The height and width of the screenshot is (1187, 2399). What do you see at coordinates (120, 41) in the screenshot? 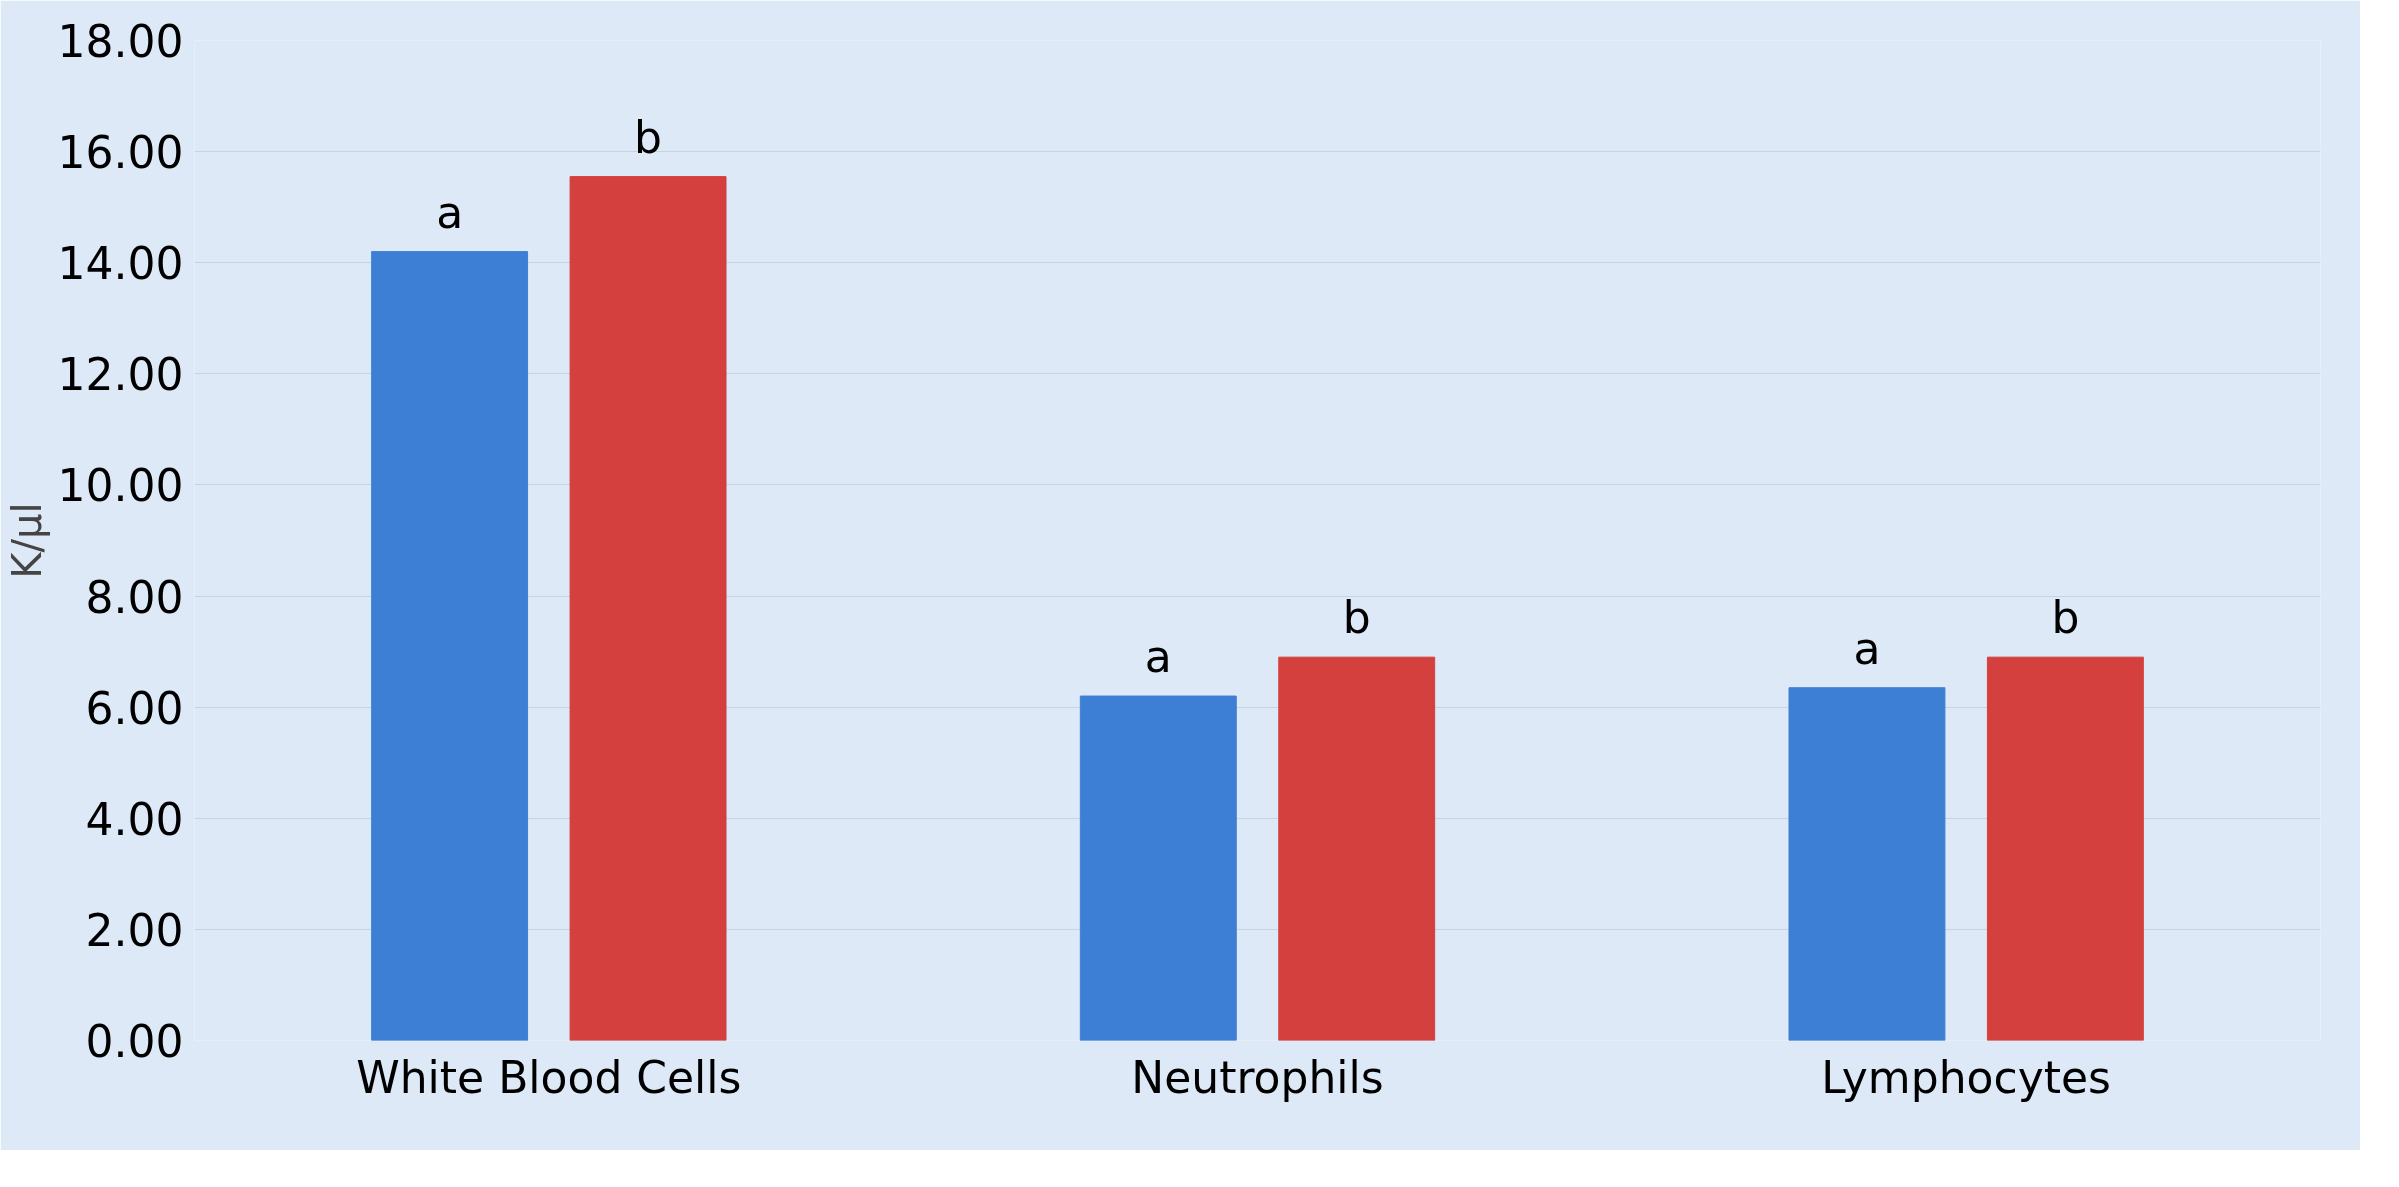
I see `y-tick-label: 18.00` at bounding box center [120, 41].